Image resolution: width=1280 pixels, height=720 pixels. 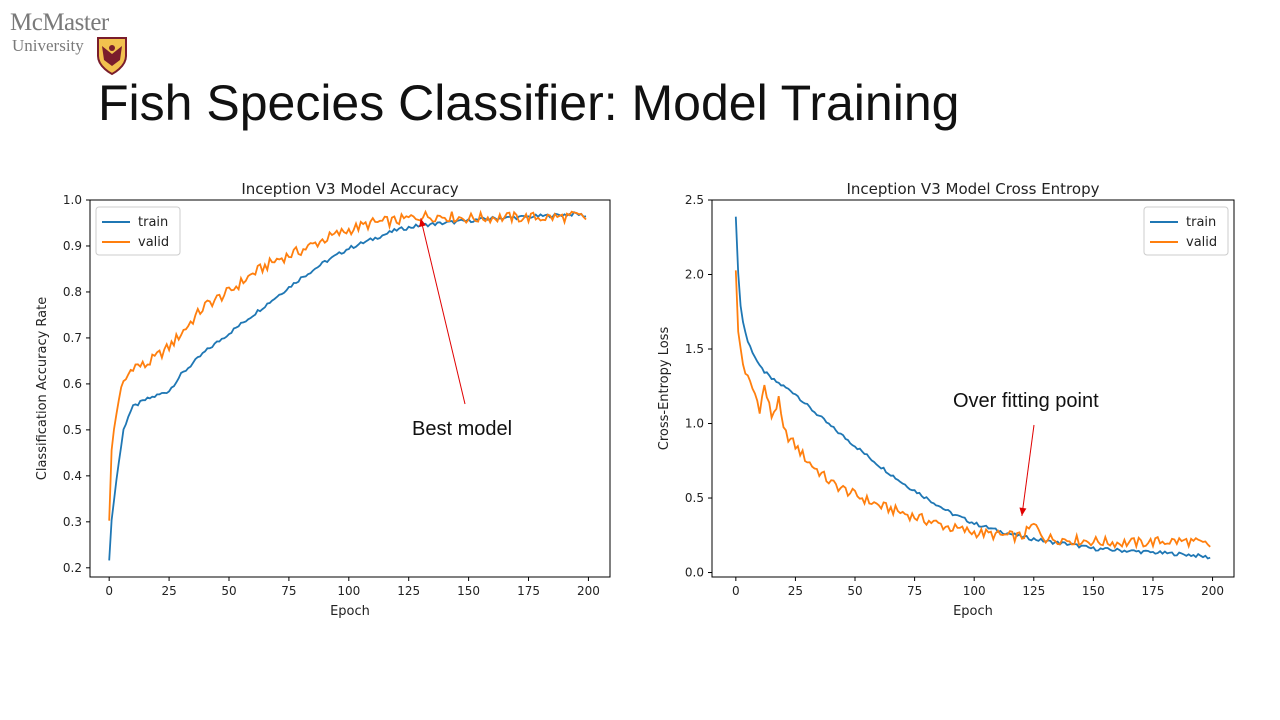 I want to click on y-tick-label: 0.4, so click(x=72, y=476).